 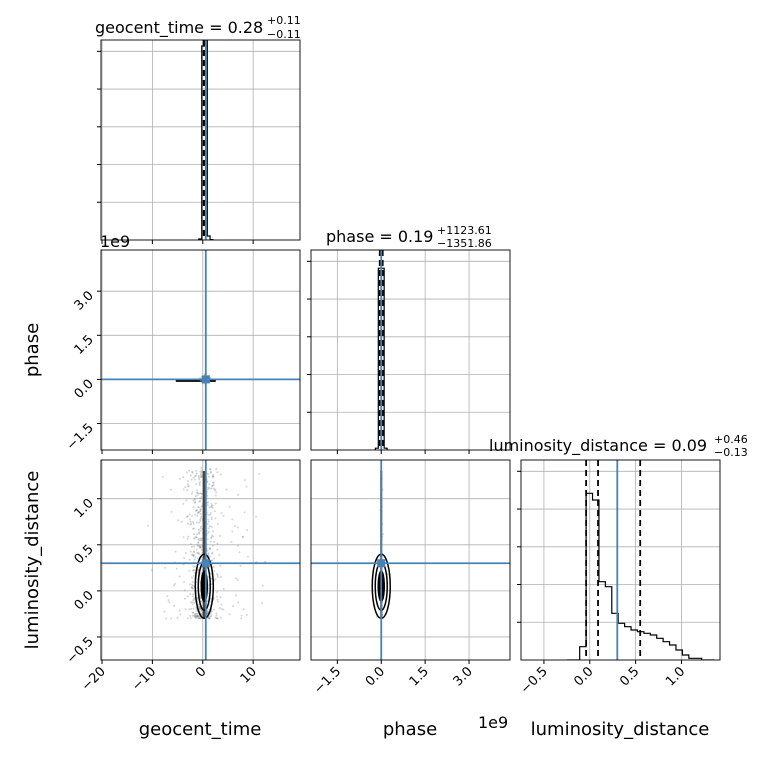 I want to click on panel-plot-area, so click(x=200, y=350).